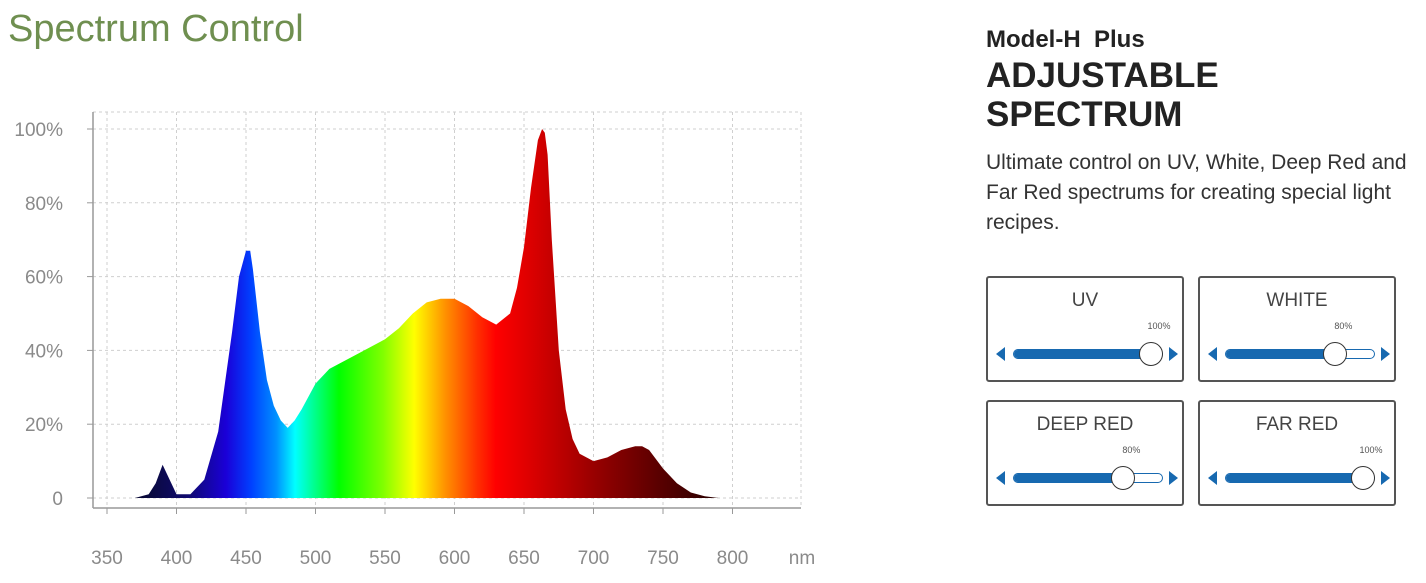 The image size is (1426, 583). What do you see at coordinates (1085, 300) in the screenshot?
I see `slider-label: UV` at bounding box center [1085, 300].